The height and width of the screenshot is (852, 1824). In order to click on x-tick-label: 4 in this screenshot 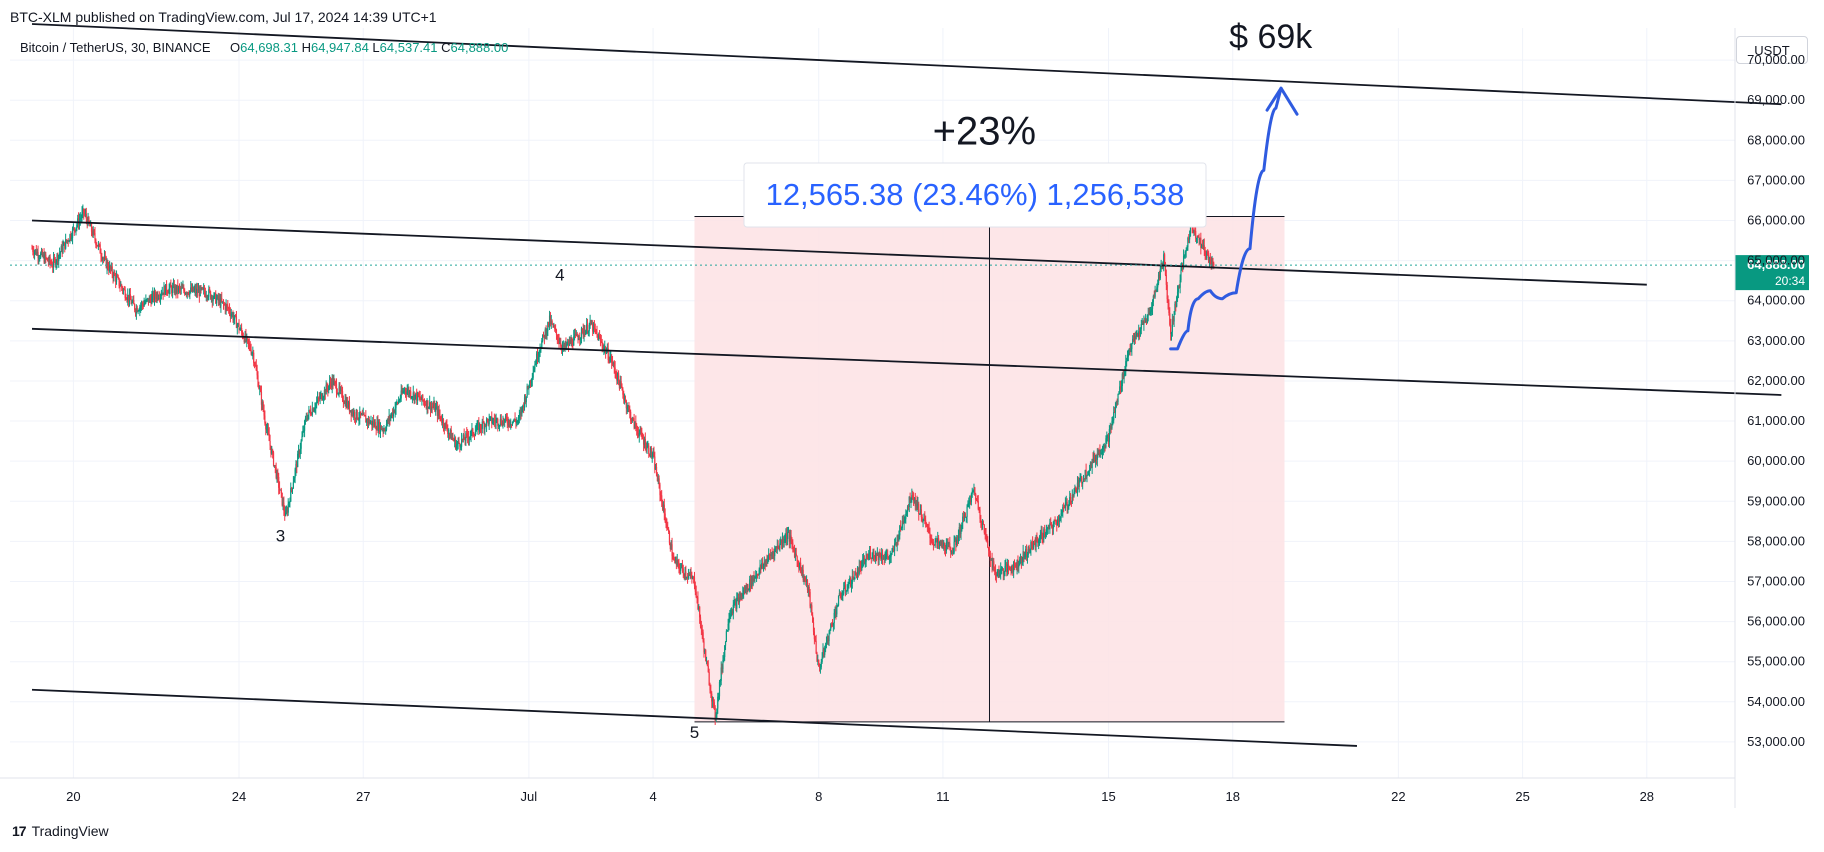, I will do `click(652, 796)`.